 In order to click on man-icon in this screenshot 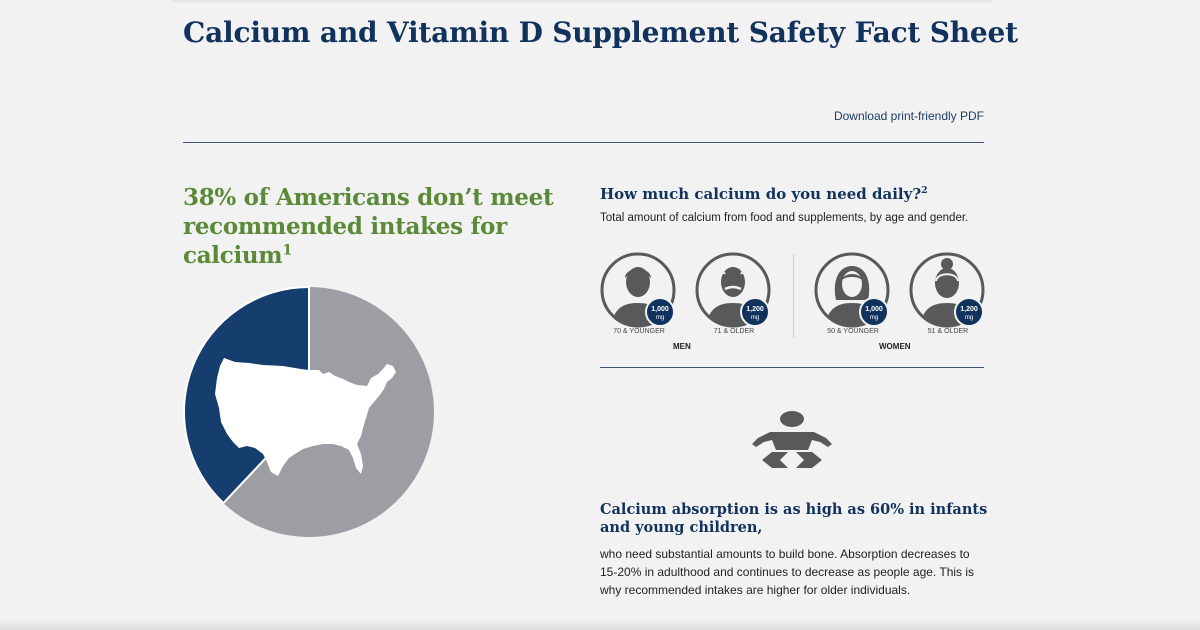, I will do `click(638, 290)`.